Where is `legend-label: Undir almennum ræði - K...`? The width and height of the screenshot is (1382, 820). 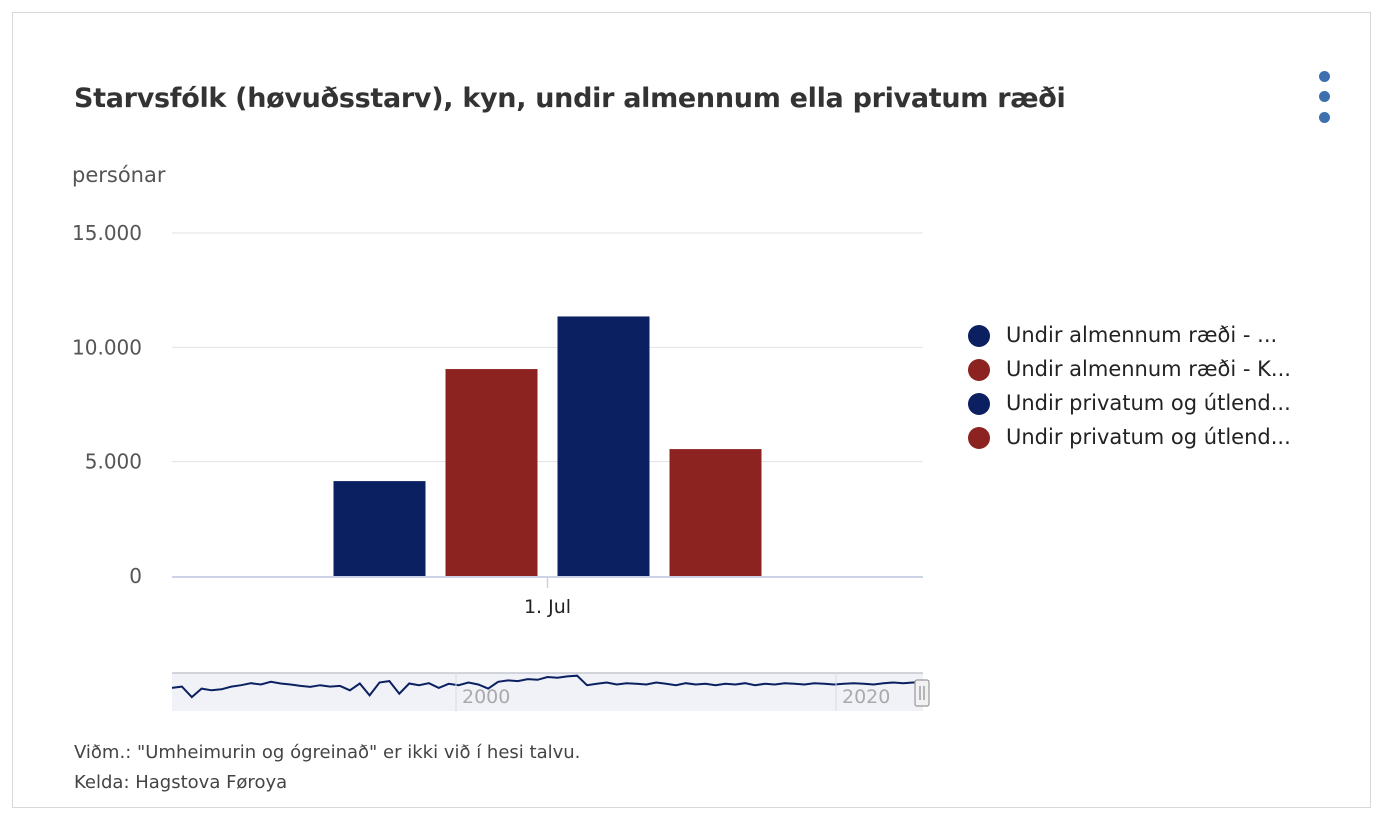
legend-label: Undir almennum ræði - K... is located at coordinates (1148, 369).